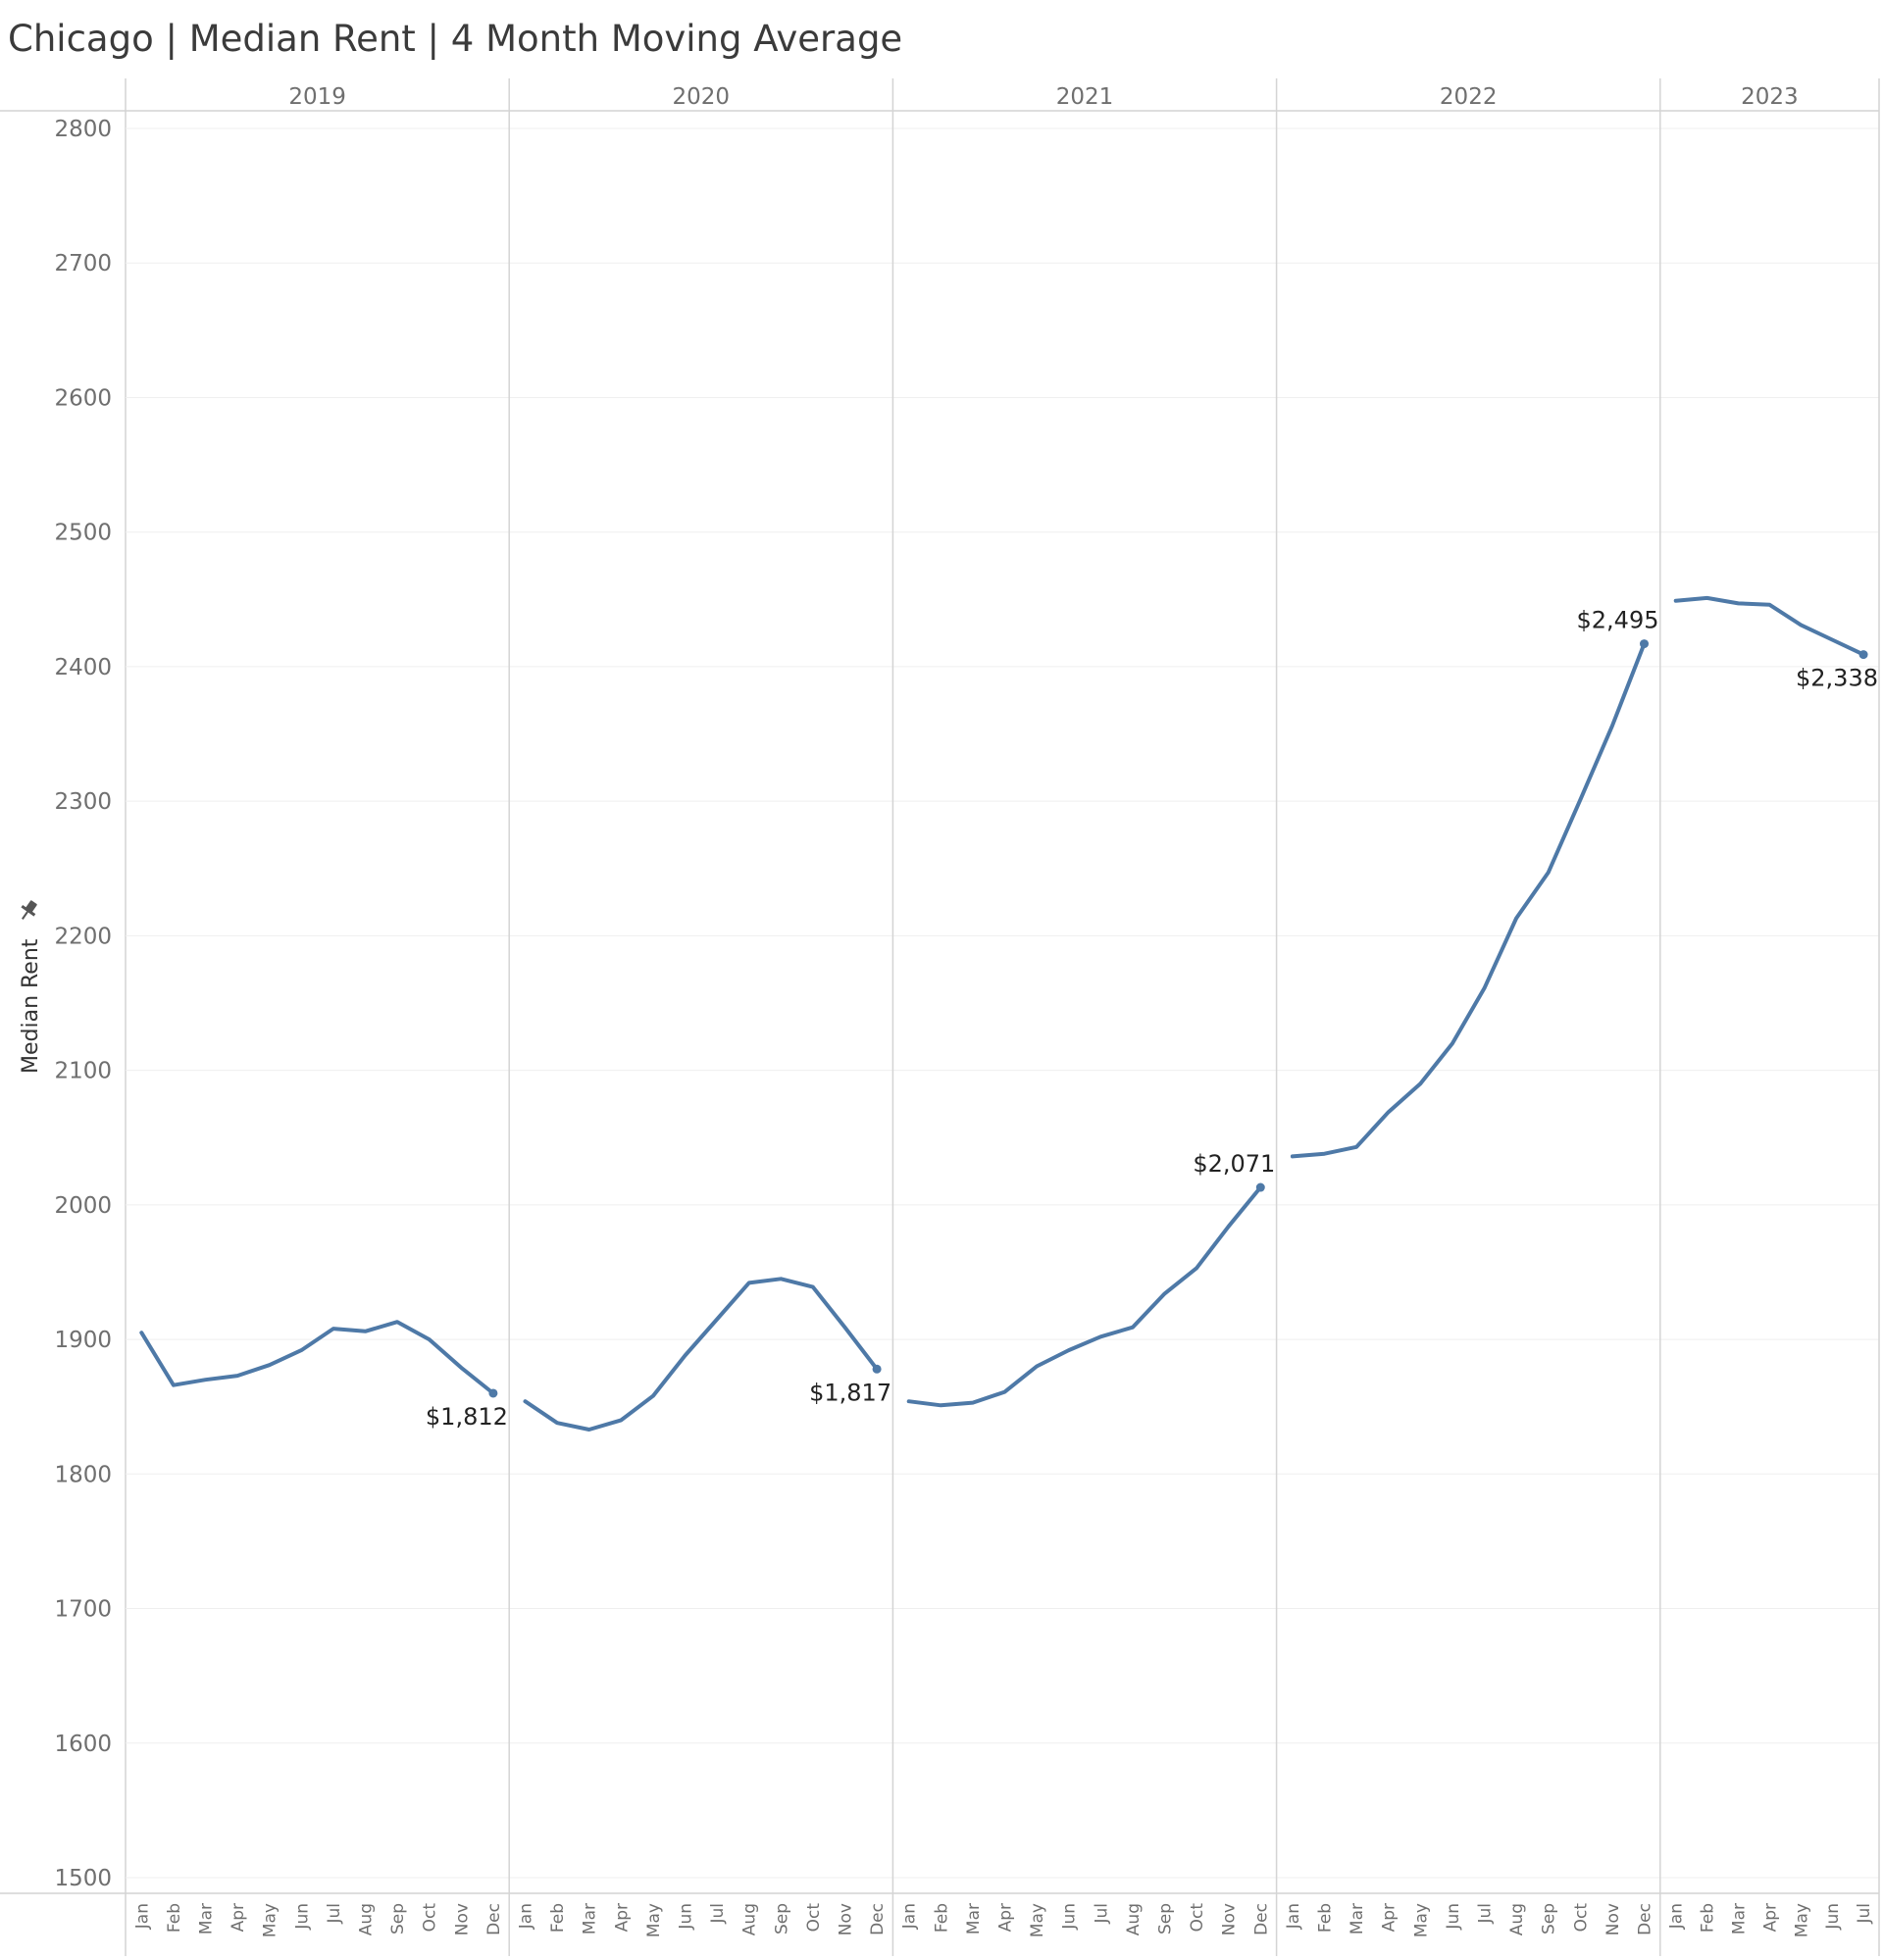 The width and height of the screenshot is (1883, 1960). I want to click on year-header-2022: 2022, so click(1469, 97).